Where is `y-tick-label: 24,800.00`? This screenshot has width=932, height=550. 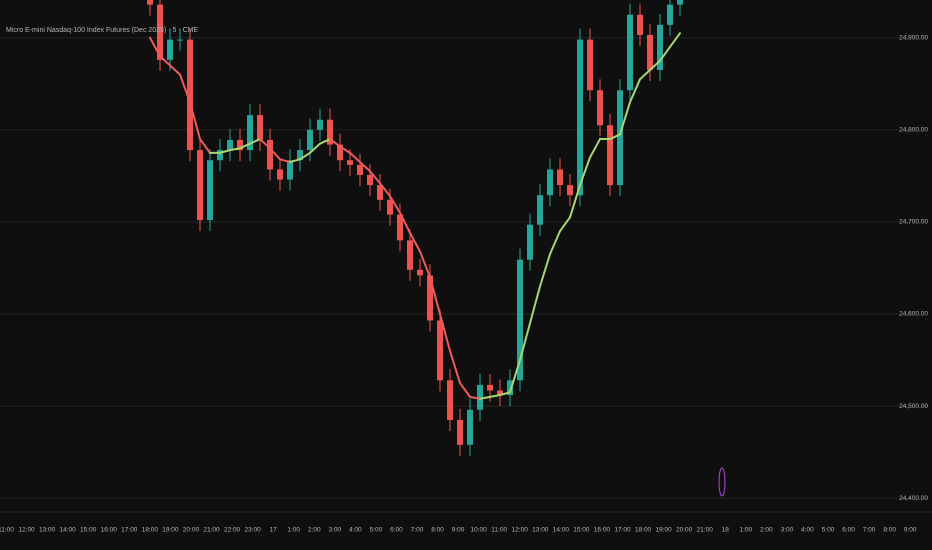
y-tick-label: 24,800.00 is located at coordinates (913, 130).